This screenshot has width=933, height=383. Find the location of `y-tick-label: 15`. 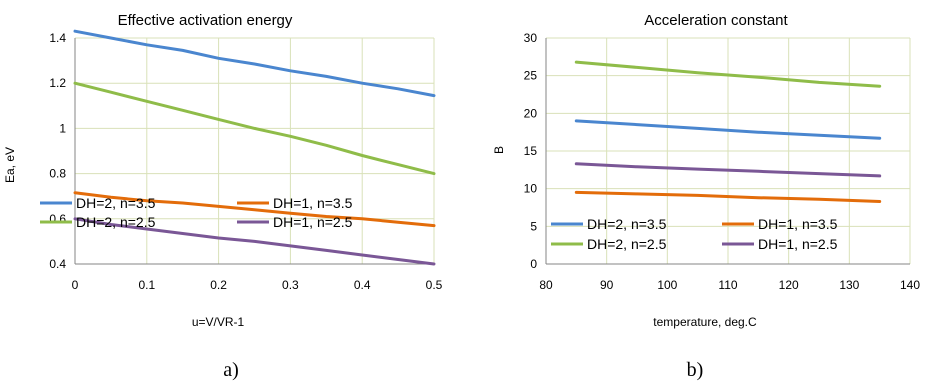

y-tick-label: 15 is located at coordinates (531, 151).